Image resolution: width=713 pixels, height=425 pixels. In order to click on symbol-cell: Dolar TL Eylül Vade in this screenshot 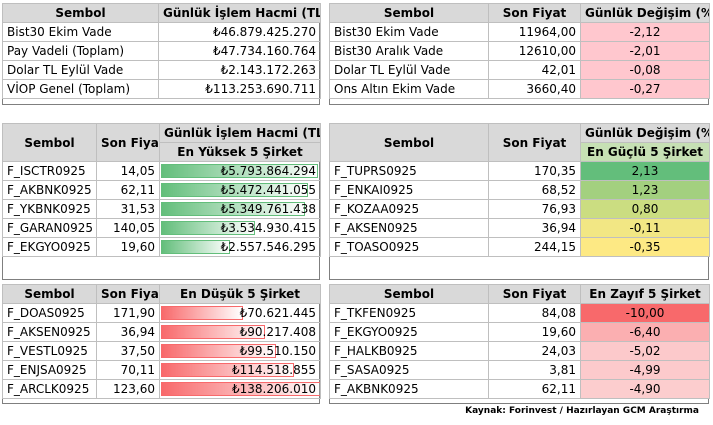, I will do `click(80, 70)`.